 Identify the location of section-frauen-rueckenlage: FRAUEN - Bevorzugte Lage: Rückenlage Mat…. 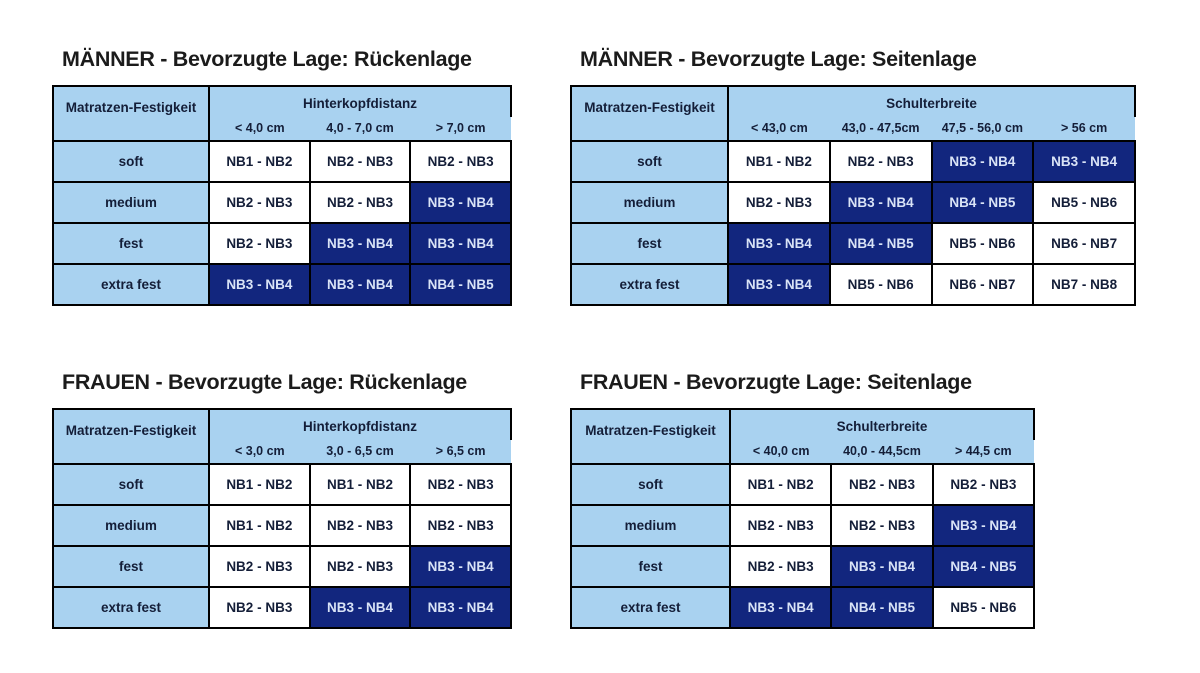
(282, 499).